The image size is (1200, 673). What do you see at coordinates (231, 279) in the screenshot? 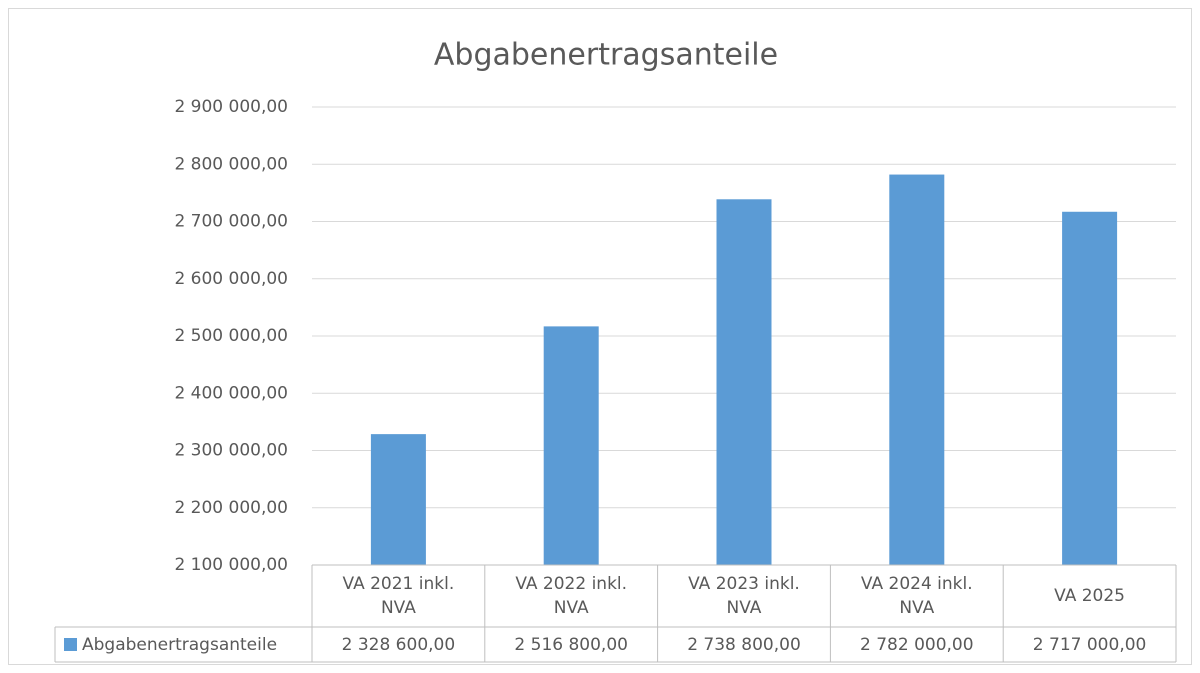
I see `y-tick-label: 2 600 000,00` at bounding box center [231, 279].